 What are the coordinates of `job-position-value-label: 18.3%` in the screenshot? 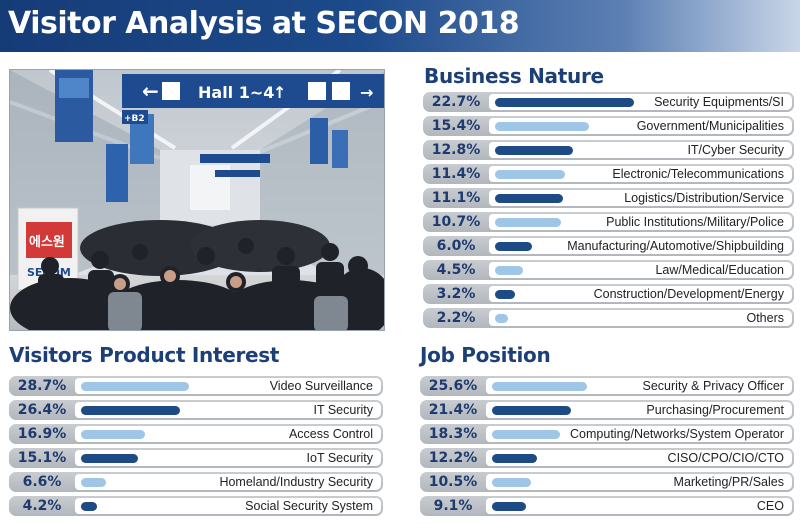 It's located at (453, 434).